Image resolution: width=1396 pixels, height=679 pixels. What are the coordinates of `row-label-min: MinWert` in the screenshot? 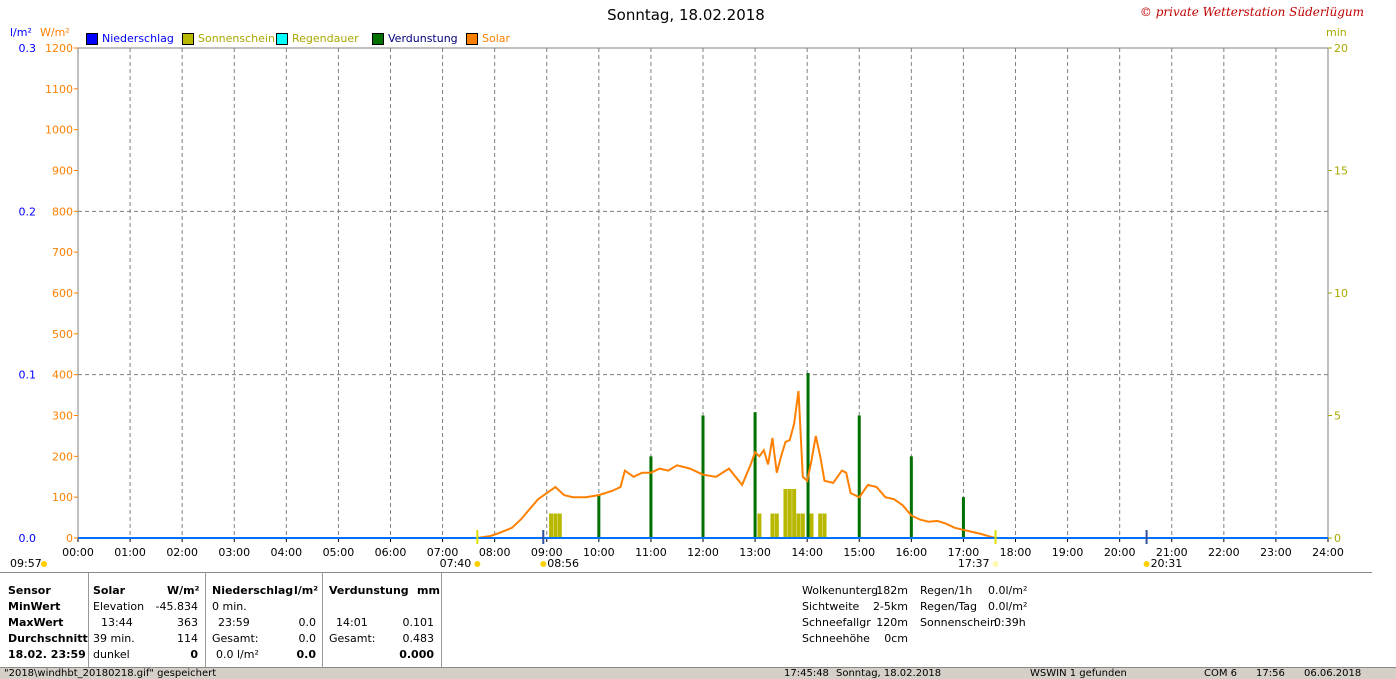 It's located at (34, 606).